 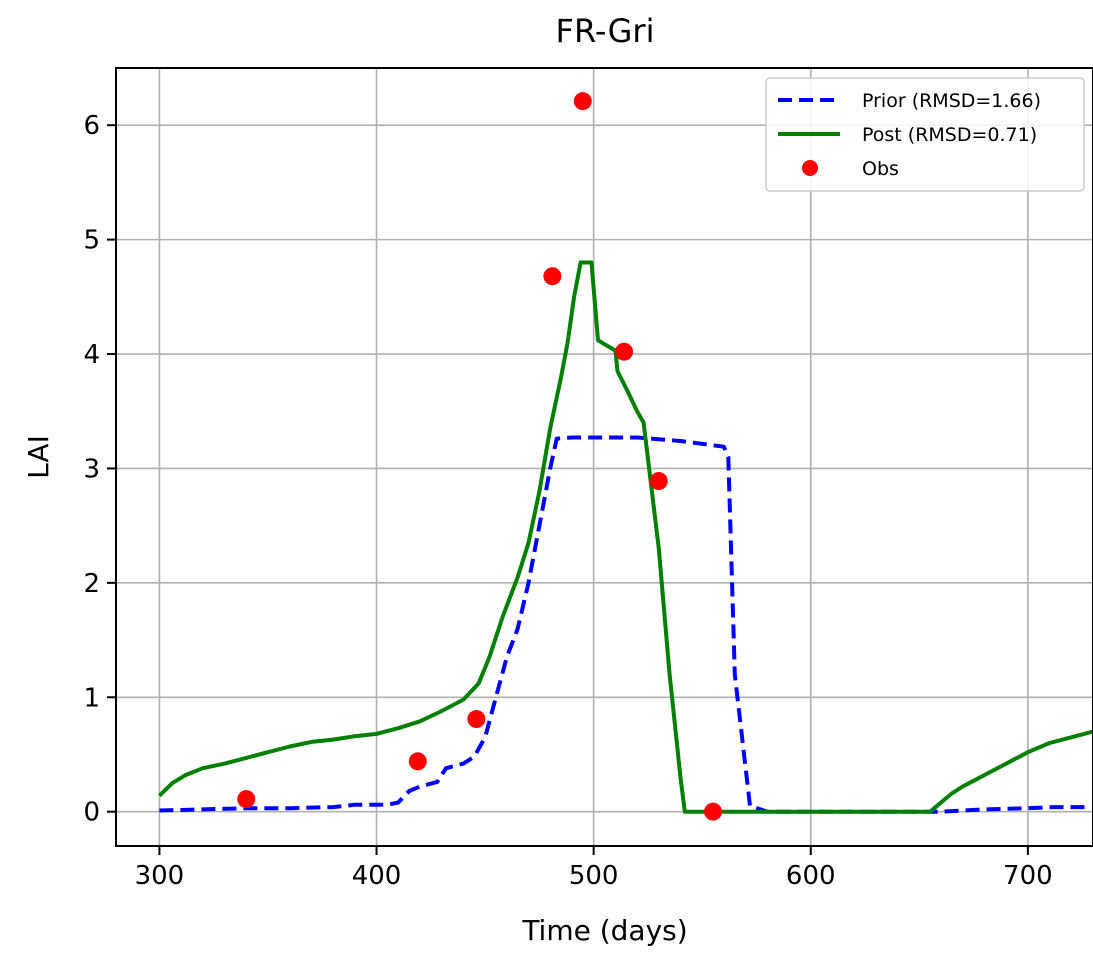 I want to click on x-tick-label: 400, so click(x=377, y=876).